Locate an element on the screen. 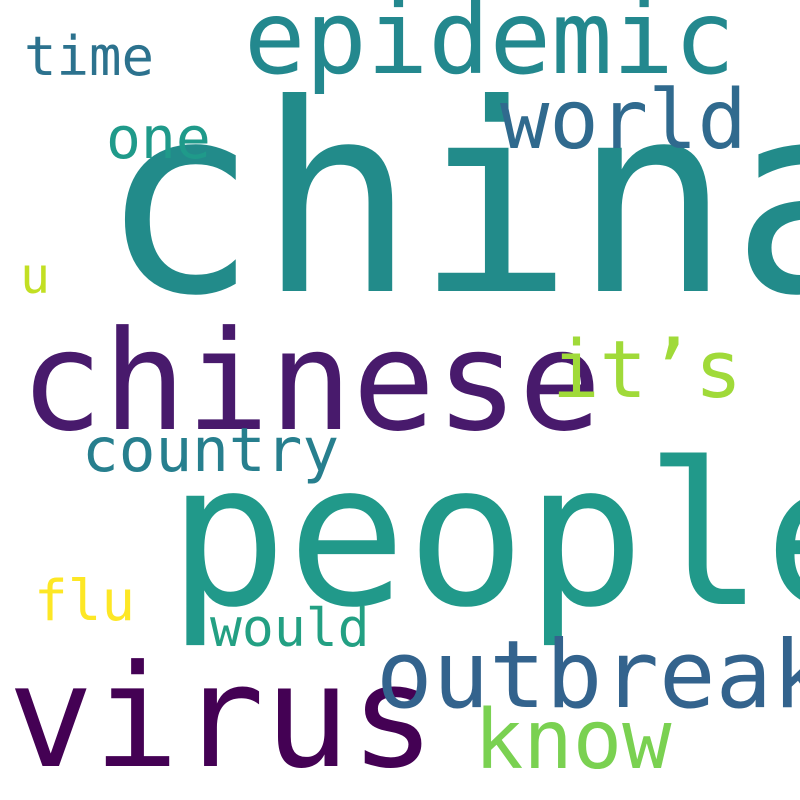 The width and height of the screenshot is (800, 800). word-country: country is located at coordinates (211, 450).